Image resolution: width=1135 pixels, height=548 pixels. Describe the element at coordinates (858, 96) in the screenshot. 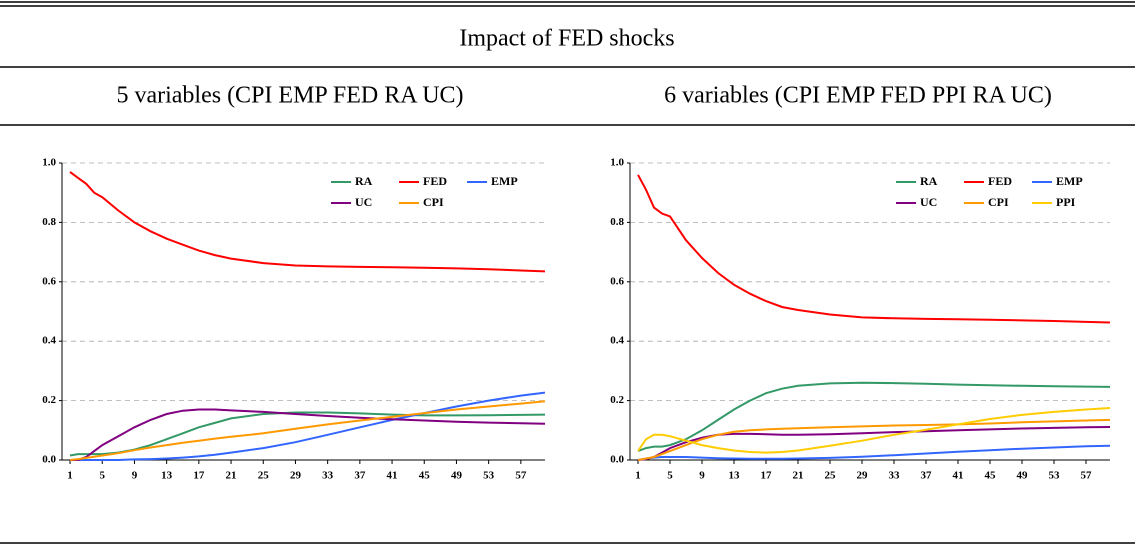

I see `chart-title: 6 variables (CPI EMP FED PPI RA UC)` at that location.